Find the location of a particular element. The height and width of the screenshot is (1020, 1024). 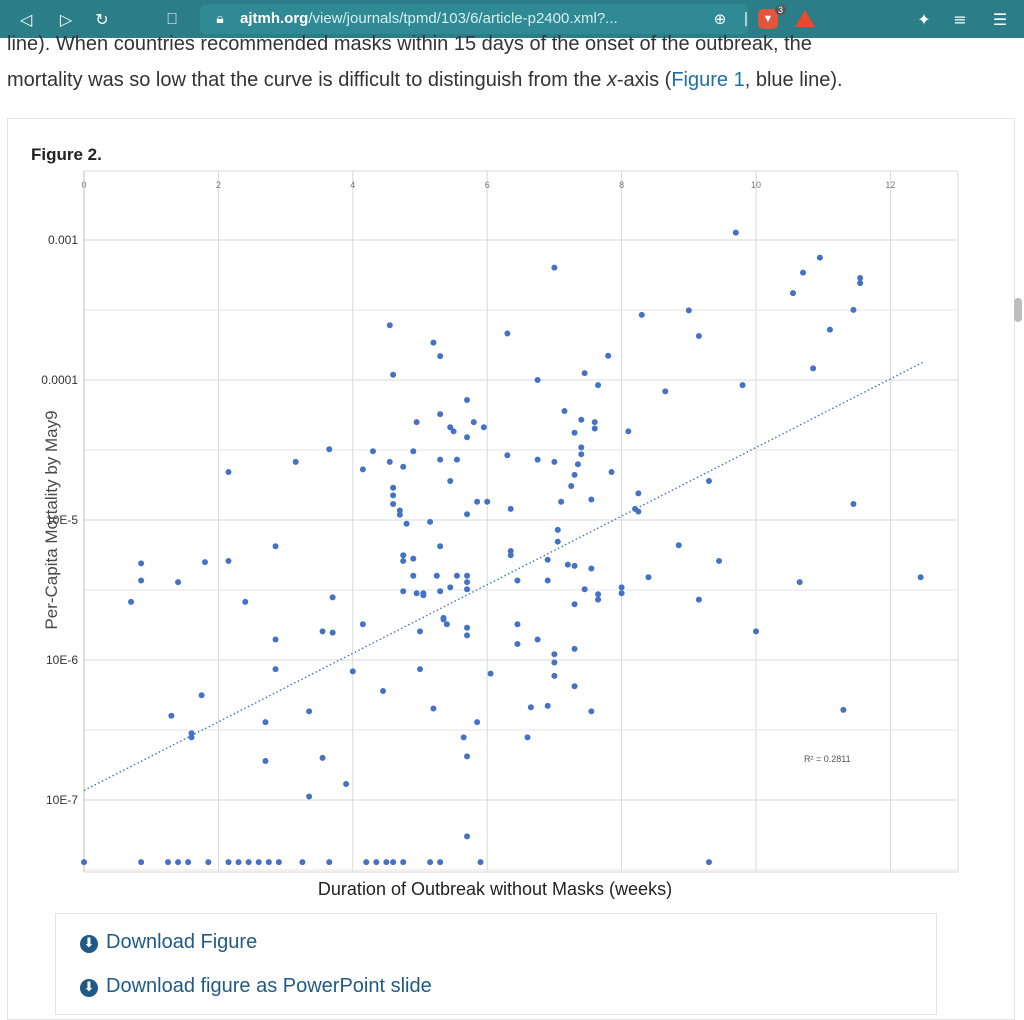

url-host: ajtmh.org is located at coordinates (274, 18).